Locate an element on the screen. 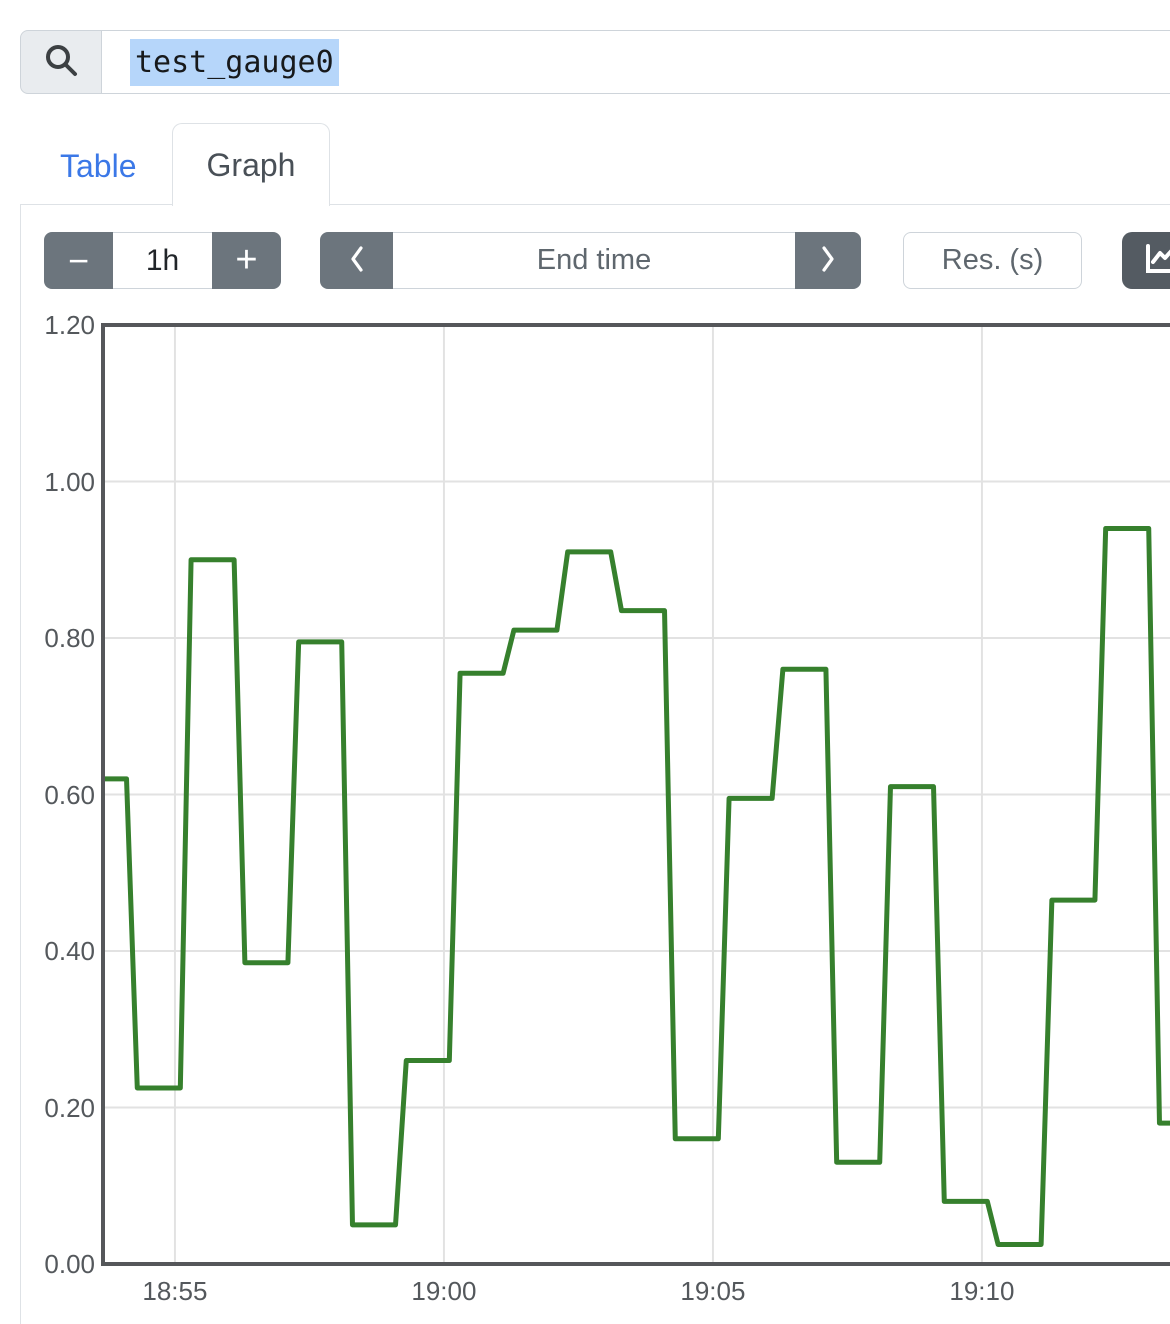 Image resolution: width=1170 pixels, height=1324 pixels. y-tick-label: 1.20 is located at coordinates (69, 325).